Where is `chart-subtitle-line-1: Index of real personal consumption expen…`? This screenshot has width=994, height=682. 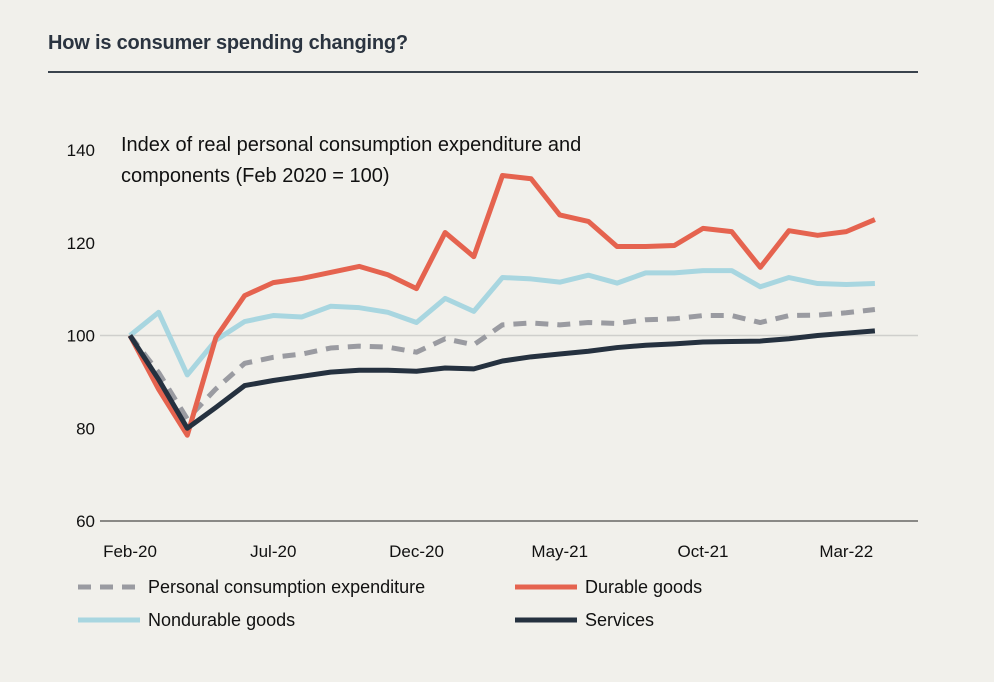 chart-subtitle-line-1: Index of real personal consumption expen… is located at coordinates (351, 145).